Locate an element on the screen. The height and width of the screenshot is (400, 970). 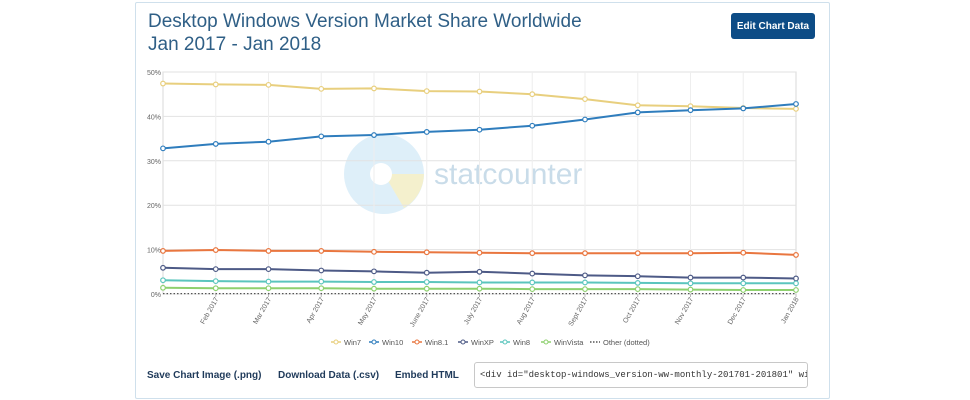
statcounter-watermark: statcounter is located at coordinates (463, 174).